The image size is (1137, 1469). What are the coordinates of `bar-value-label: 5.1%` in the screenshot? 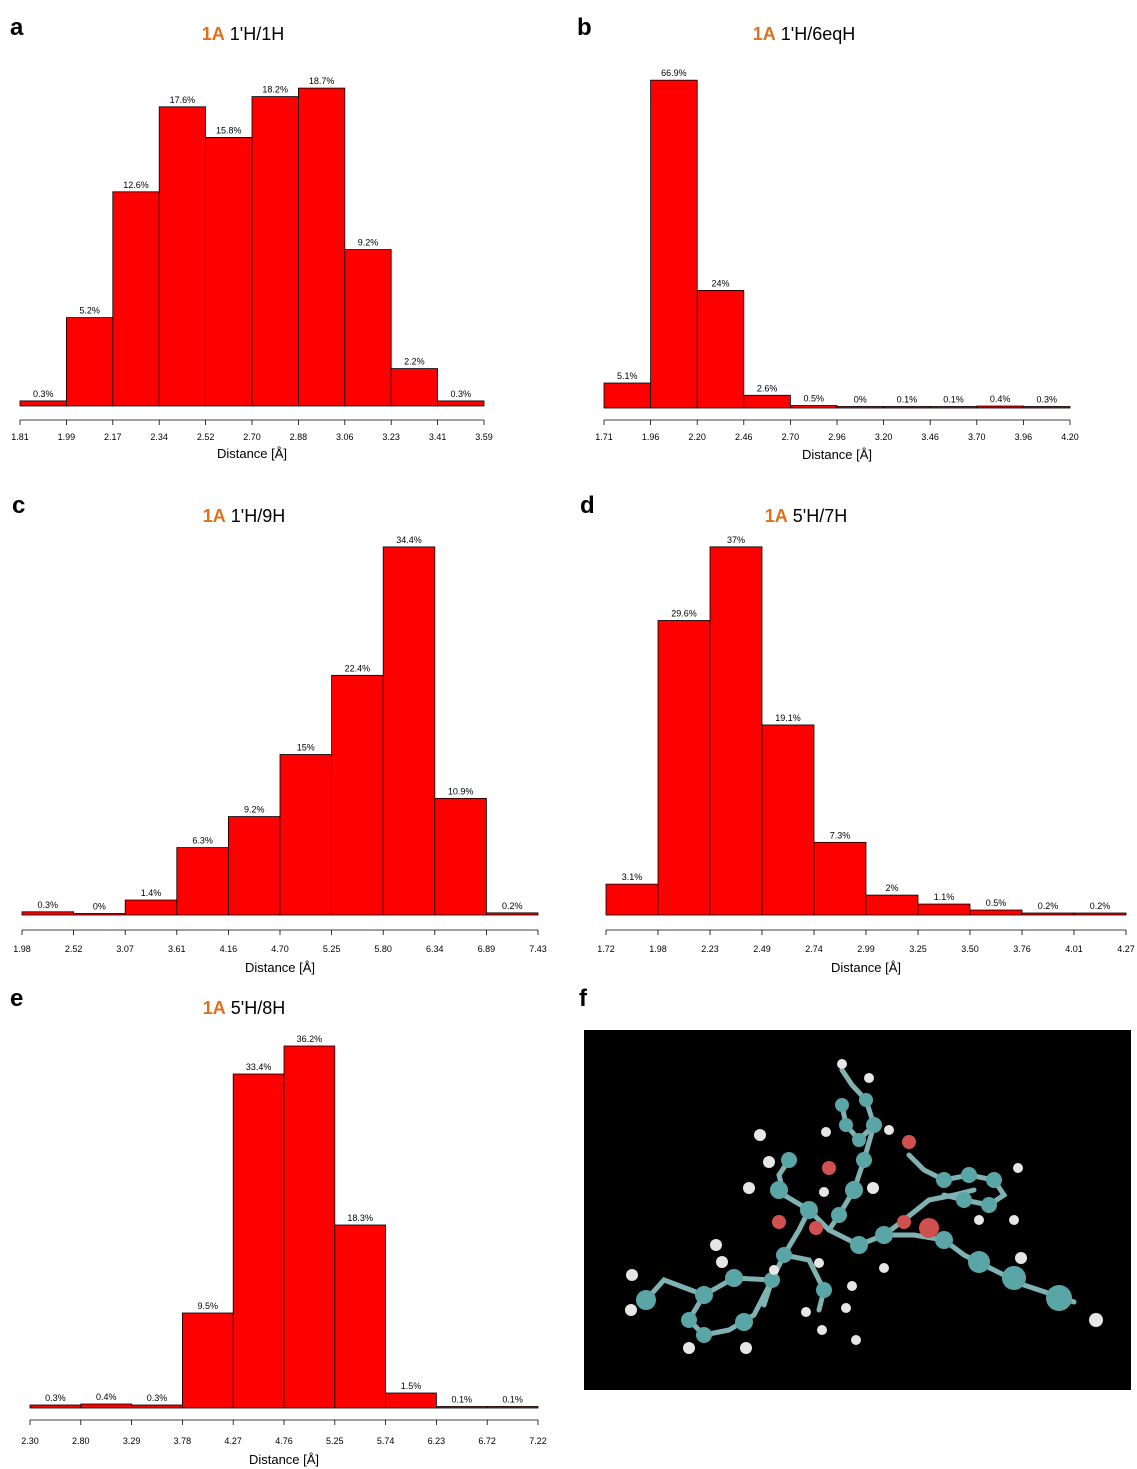 It's located at (627, 376).